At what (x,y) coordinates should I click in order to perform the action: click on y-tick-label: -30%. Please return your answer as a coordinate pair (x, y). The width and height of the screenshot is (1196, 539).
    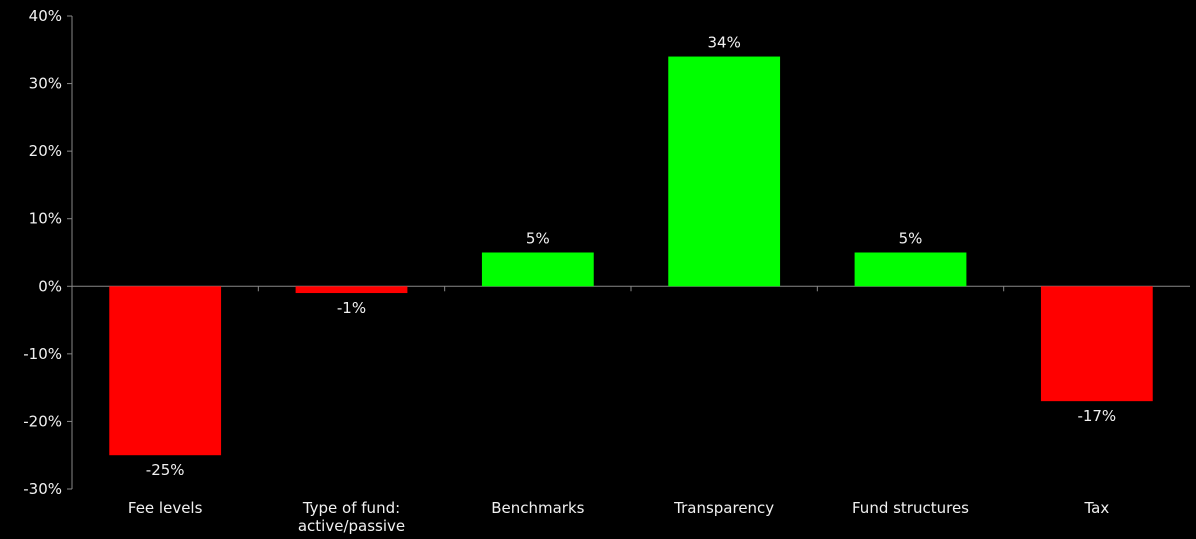
    Looking at the image, I should click on (42, 489).